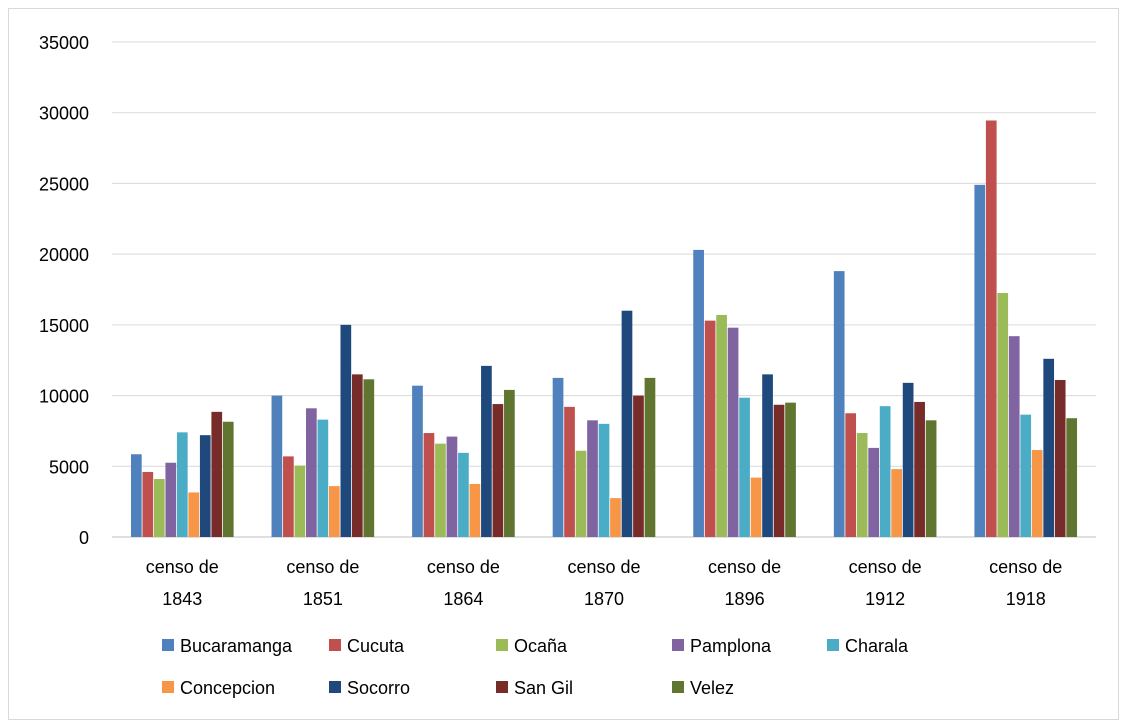 The height and width of the screenshot is (726, 1121). I want to click on legend-label: Pamplona, so click(731, 646).